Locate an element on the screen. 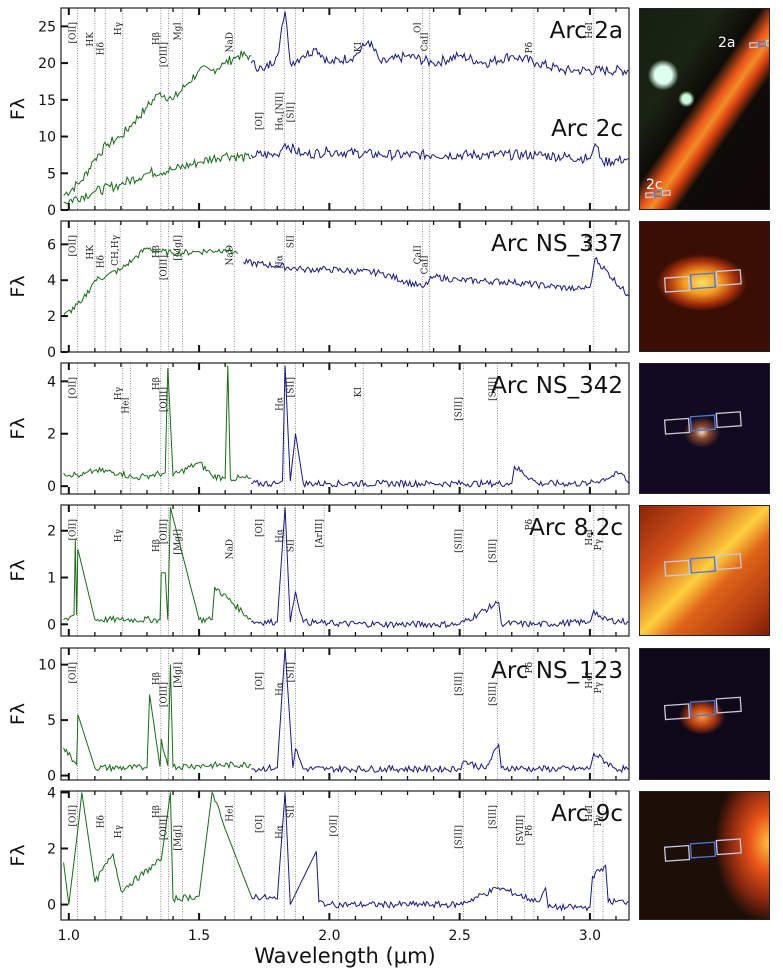 The width and height of the screenshot is (783, 974). x-tick-label: 1.5 is located at coordinates (199, 936).